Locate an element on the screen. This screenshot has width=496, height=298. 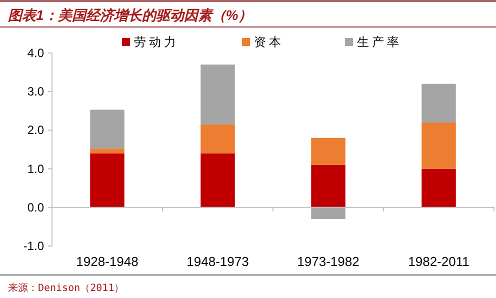
legend-label: 劳动力 is located at coordinates (156, 42).